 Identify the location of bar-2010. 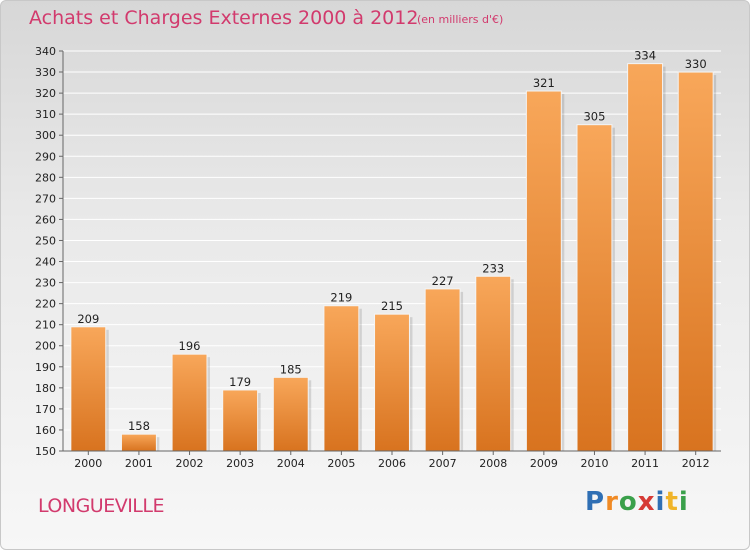
(594, 288).